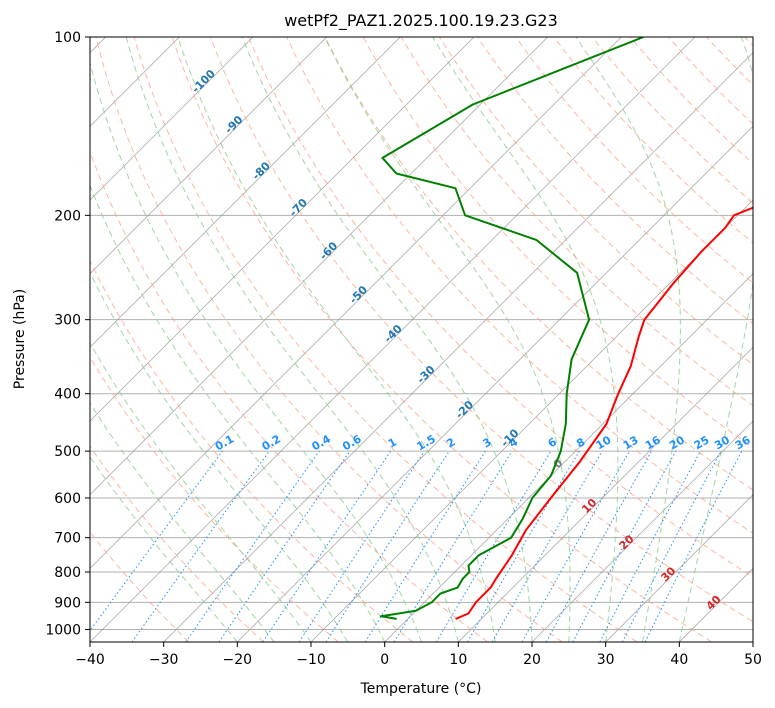 The image size is (775, 708). Describe the element at coordinates (67, 321) in the screenshot. I see `y-tick-label: 300` at that location.